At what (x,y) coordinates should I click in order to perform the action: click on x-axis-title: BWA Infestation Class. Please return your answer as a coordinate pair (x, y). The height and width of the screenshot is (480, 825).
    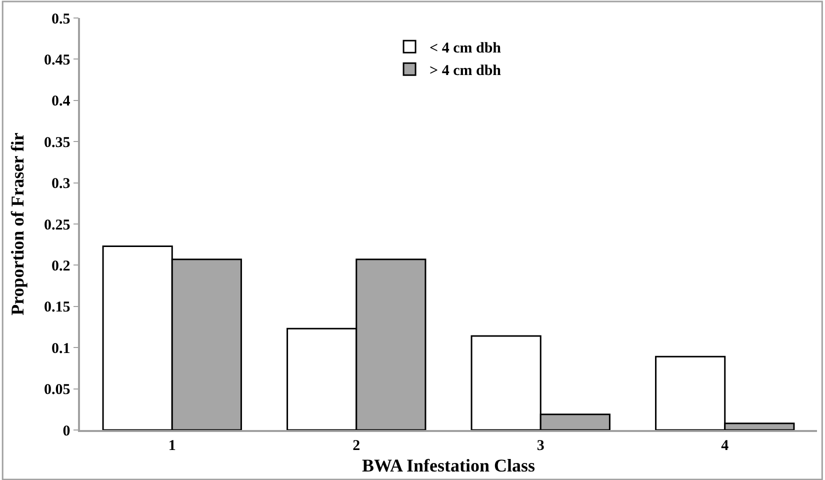
    Looking at the image, I should click on (449, 465).